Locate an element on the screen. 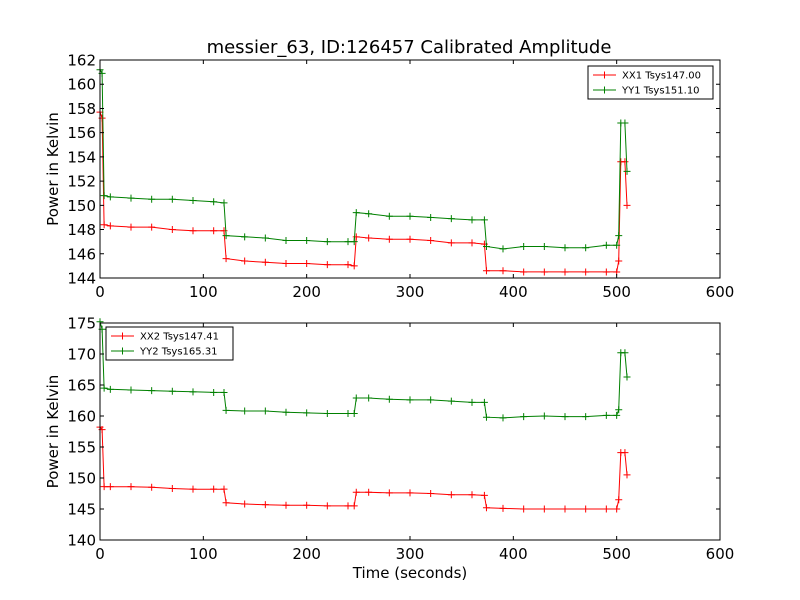 Image resolution: width=800 pixels, height=600 pixels. x-tick-label: 500 is located at coordinates (616, 292).